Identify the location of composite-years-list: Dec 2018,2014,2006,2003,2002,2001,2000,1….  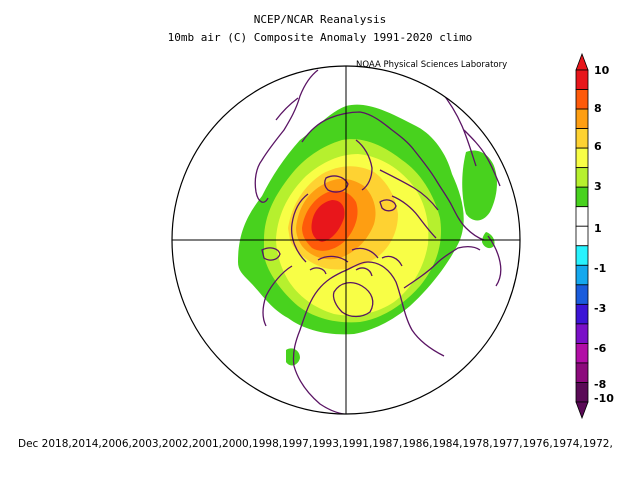
(315, 444).